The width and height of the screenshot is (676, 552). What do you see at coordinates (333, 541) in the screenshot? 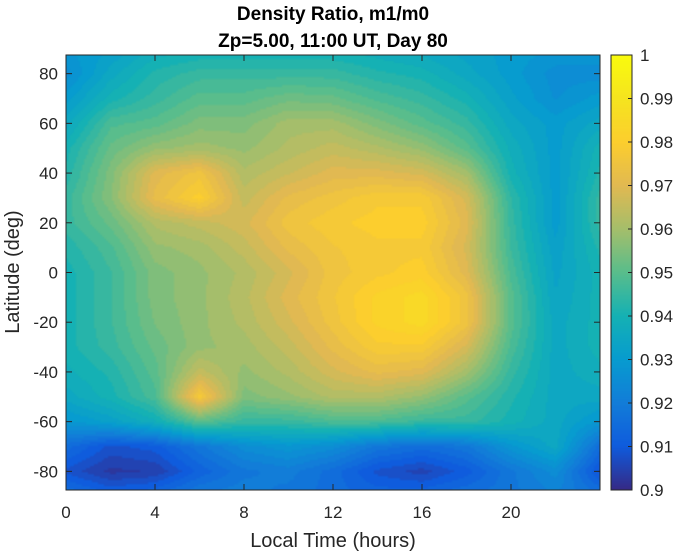
I see `x-axis-label: Local Time (hours)` at bounding box center [333, 541].